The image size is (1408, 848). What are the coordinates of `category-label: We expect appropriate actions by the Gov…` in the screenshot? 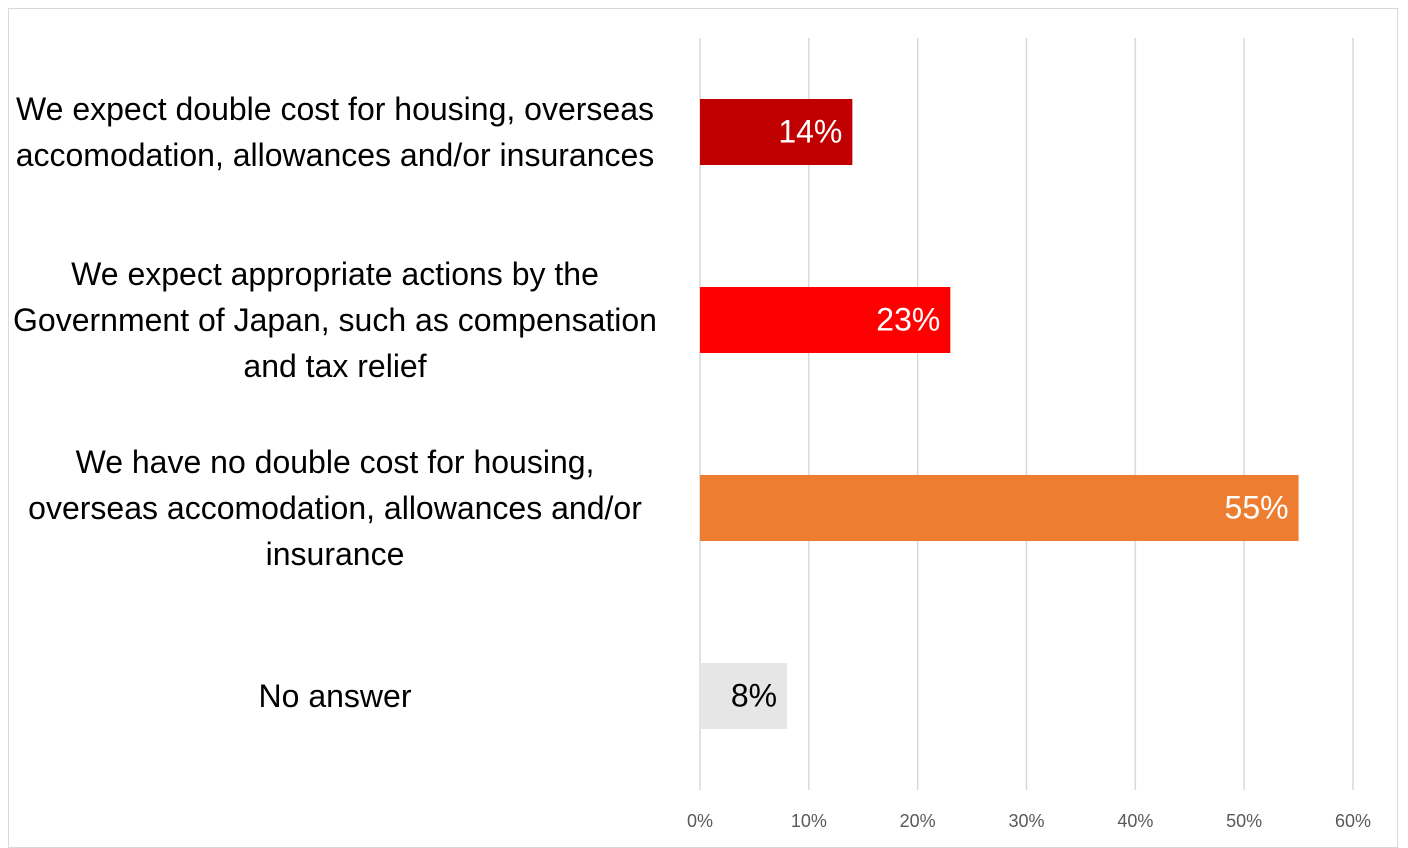 It's located at (335, 320).